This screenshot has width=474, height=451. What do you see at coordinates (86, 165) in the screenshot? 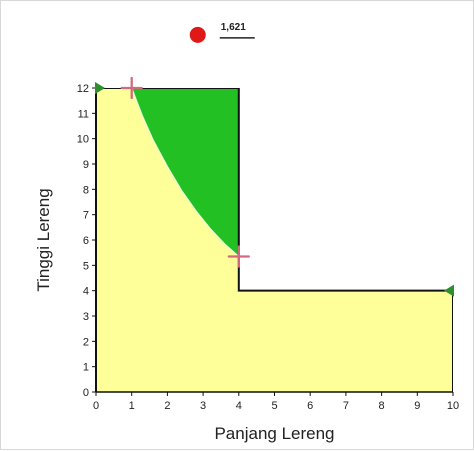
I see `y-tick-label-9: 9` at bounding box center [86, 165].